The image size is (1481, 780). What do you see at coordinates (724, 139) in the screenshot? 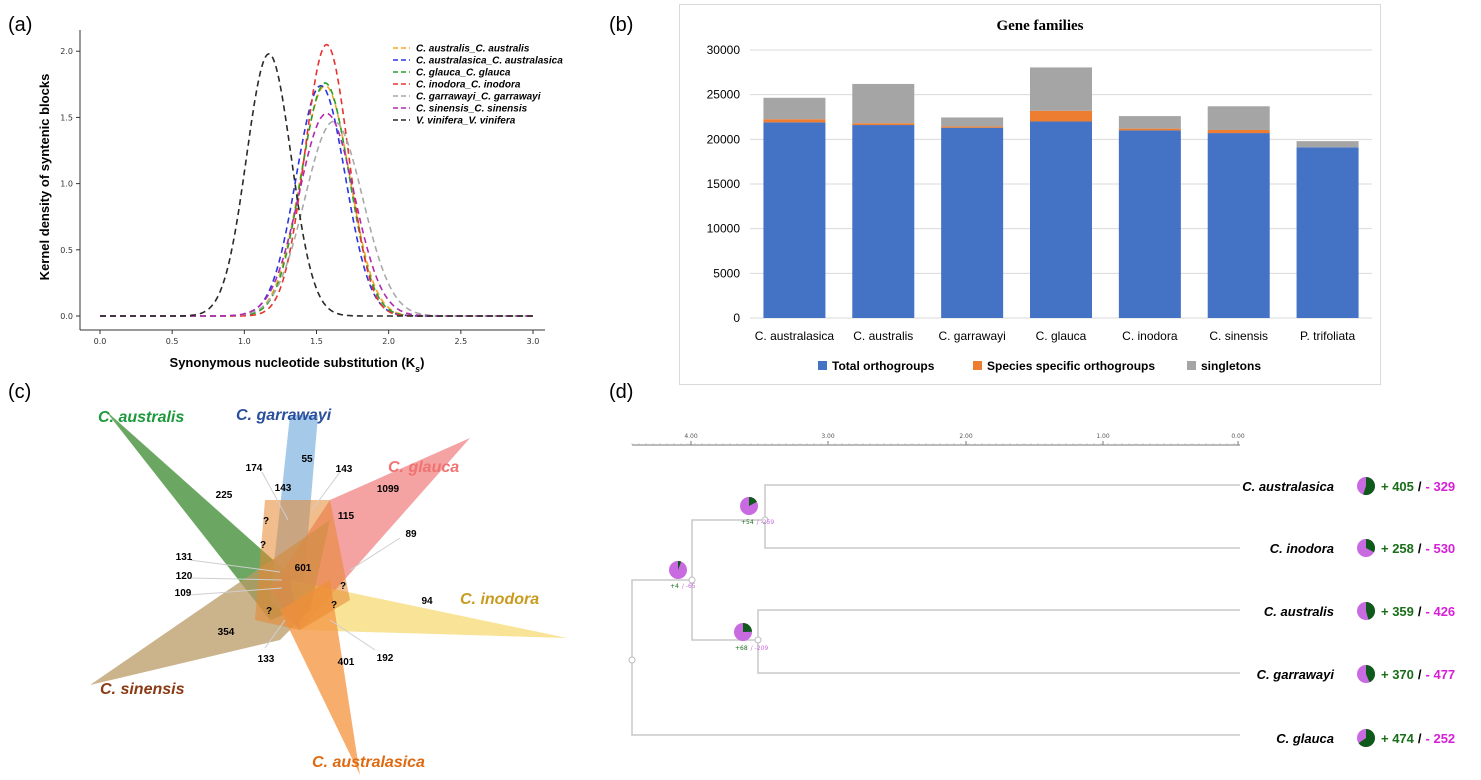
I see `y-tick-label: 20000` at bounding box center [724, 139].